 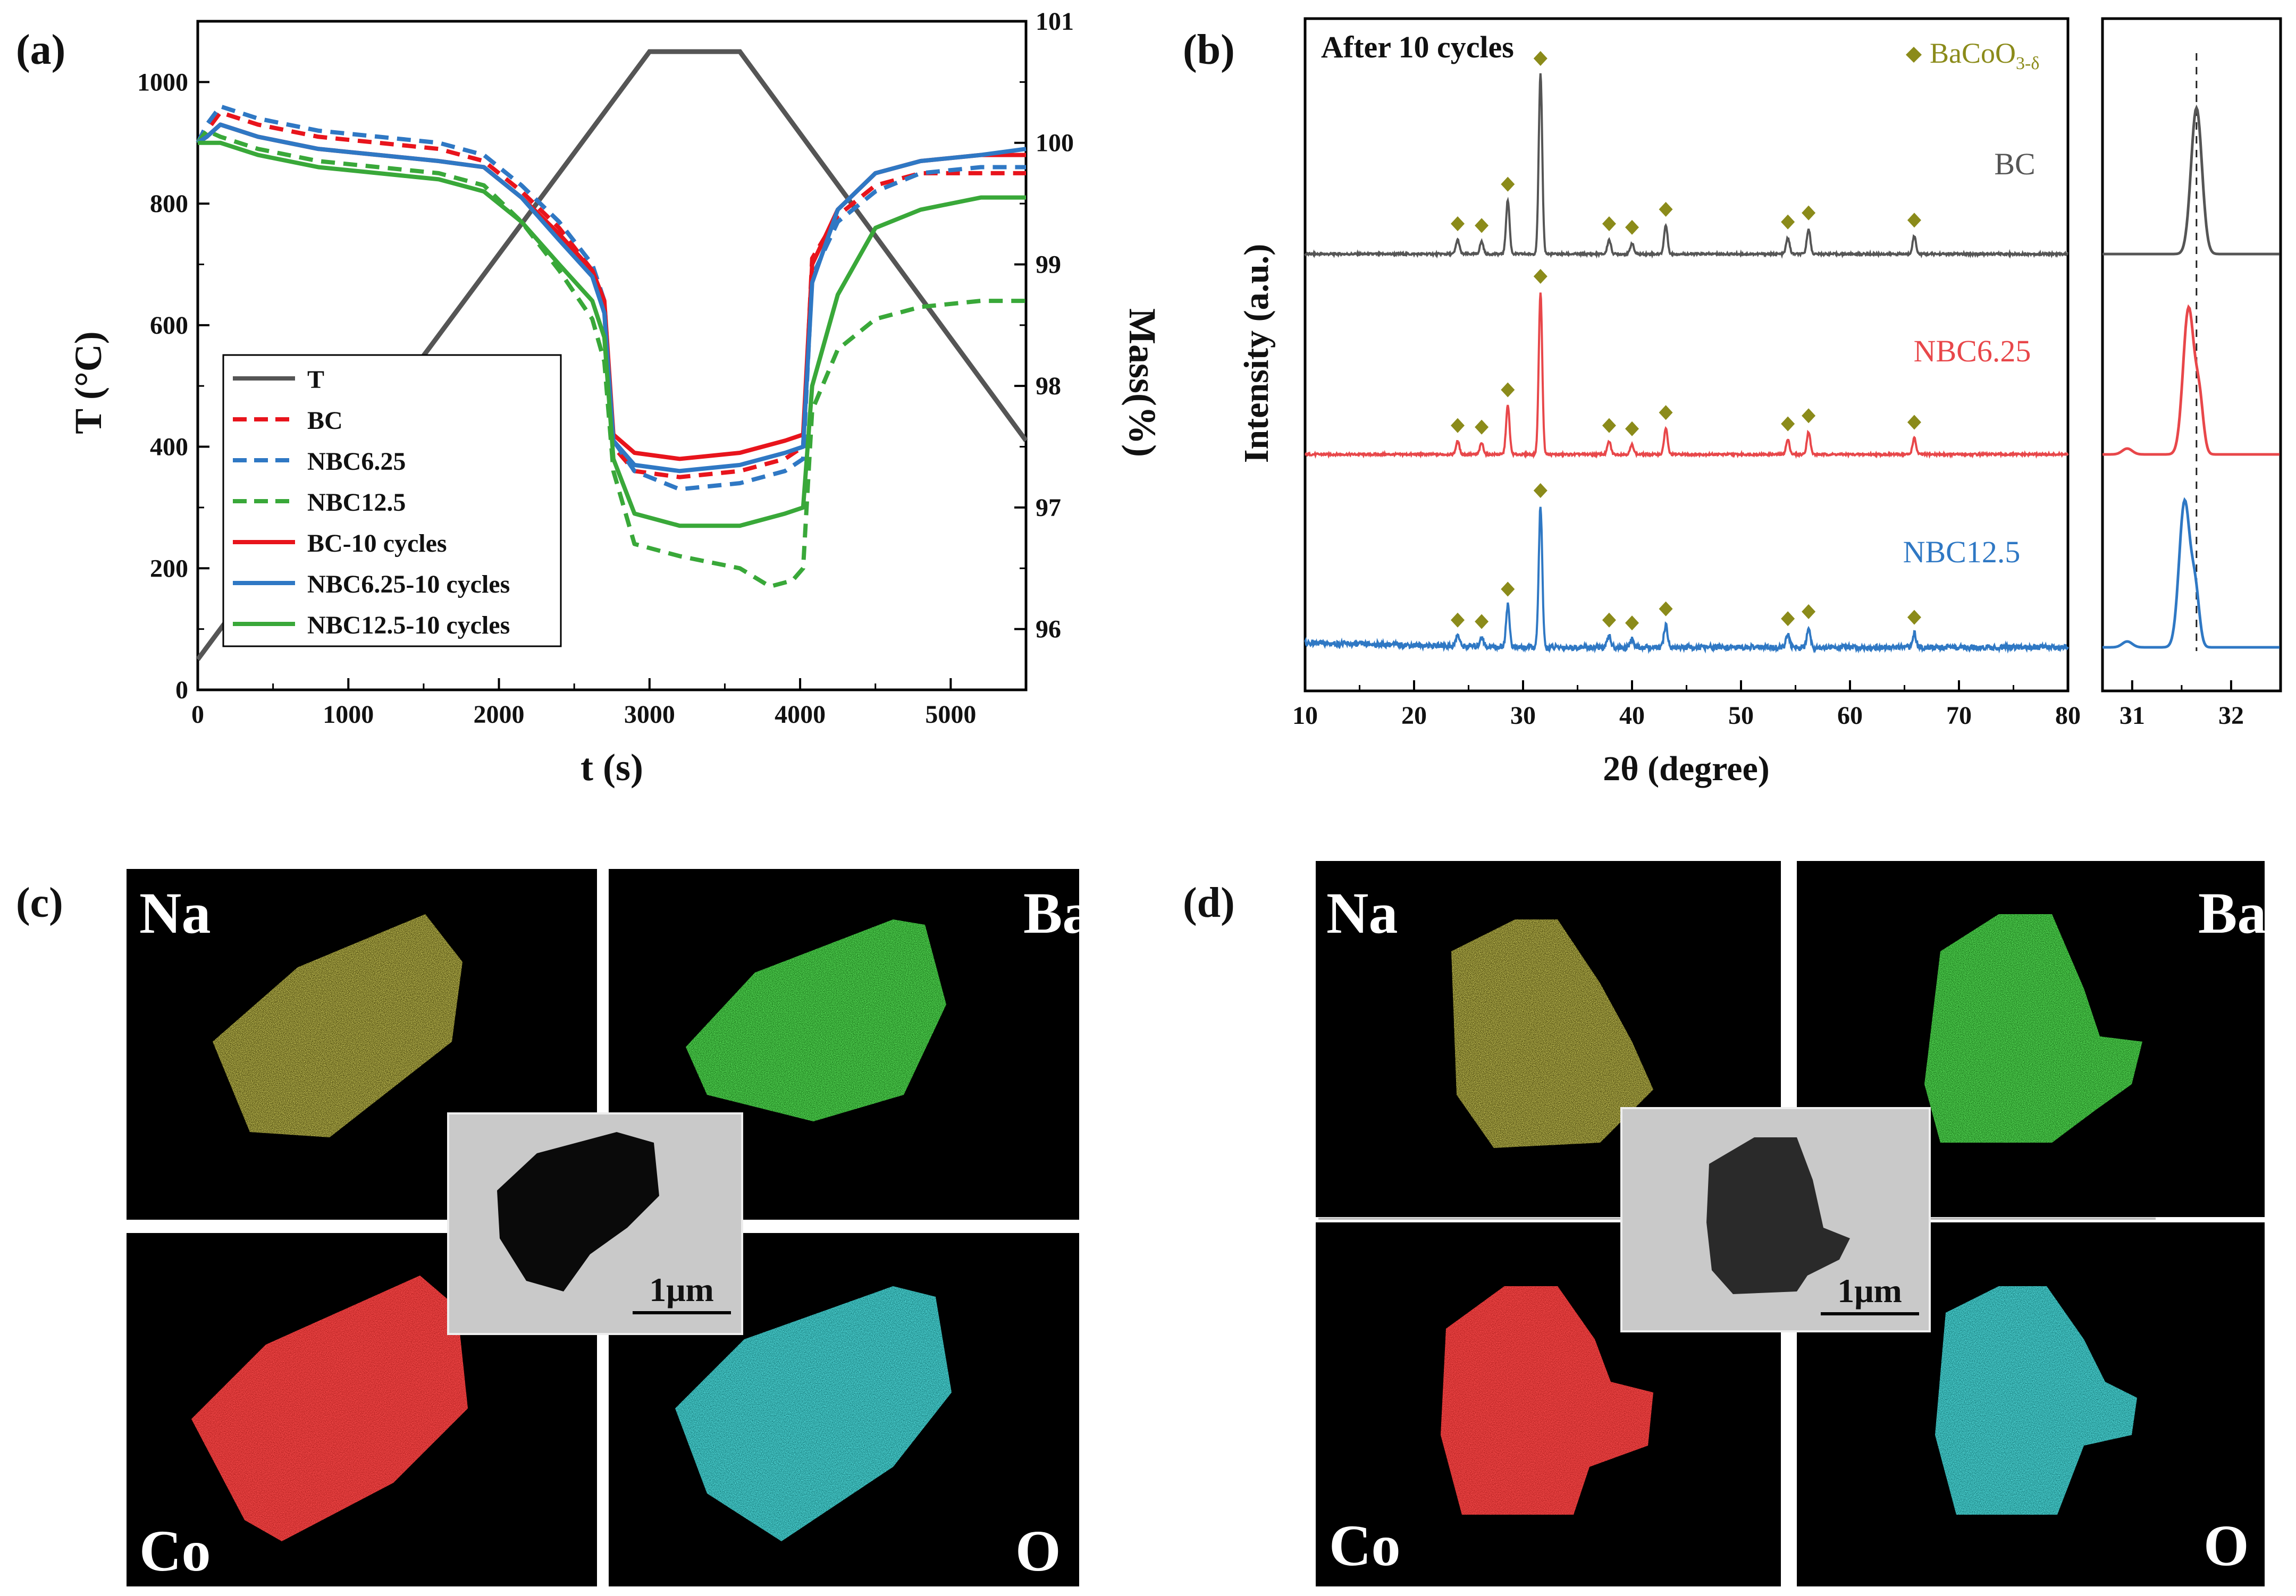 What do you see at coordinates (1869, 1291) in the screenshot?
I see `d-scale-label: 1μm` at bounding box center [1869, 1291].